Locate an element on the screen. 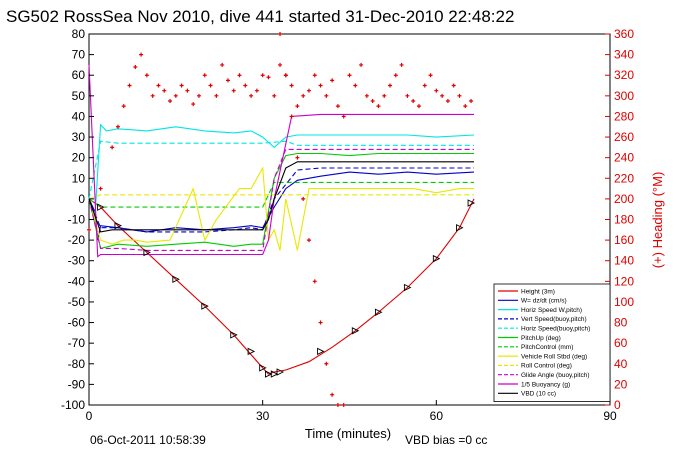 The image size is (681, 454). y2-tick-label: 40 is located at coordinates (621, 364).